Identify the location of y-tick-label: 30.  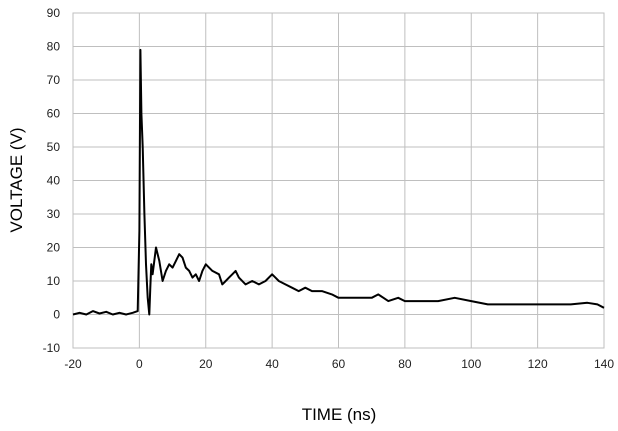
(54, 214).